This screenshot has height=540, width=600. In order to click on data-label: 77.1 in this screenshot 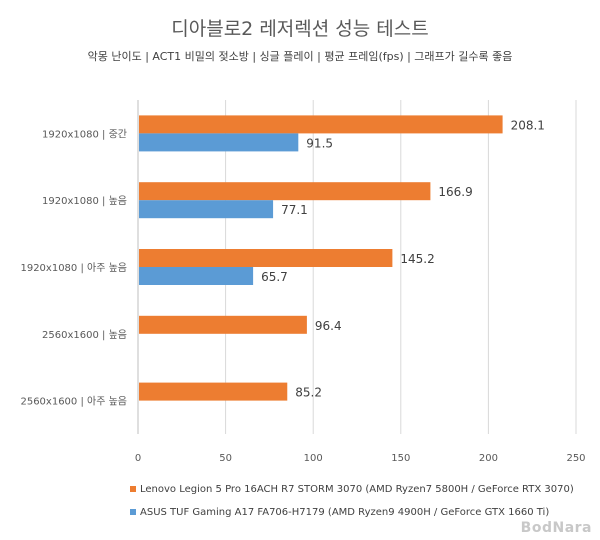, I will do `click(294, 210)`.